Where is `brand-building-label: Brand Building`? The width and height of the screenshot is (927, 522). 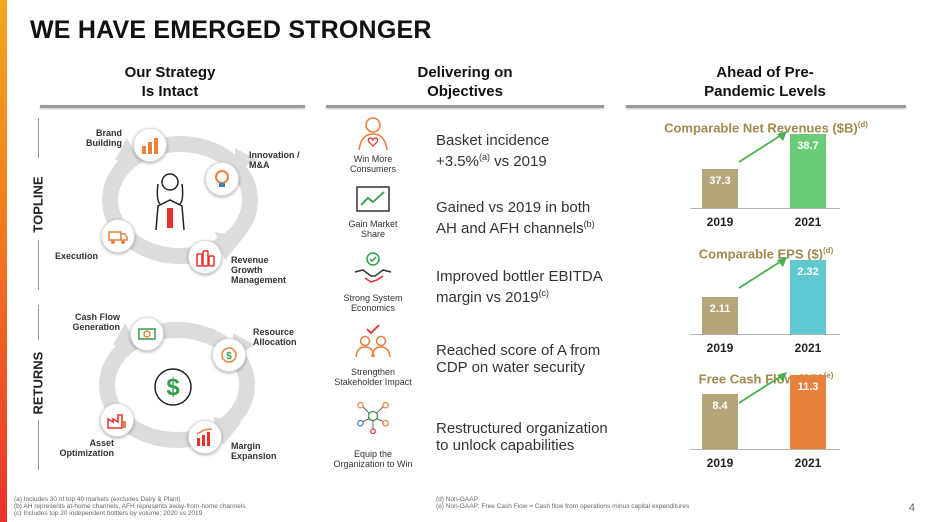
brand-building-label: Brand Building is located at coordinates (104, 138).